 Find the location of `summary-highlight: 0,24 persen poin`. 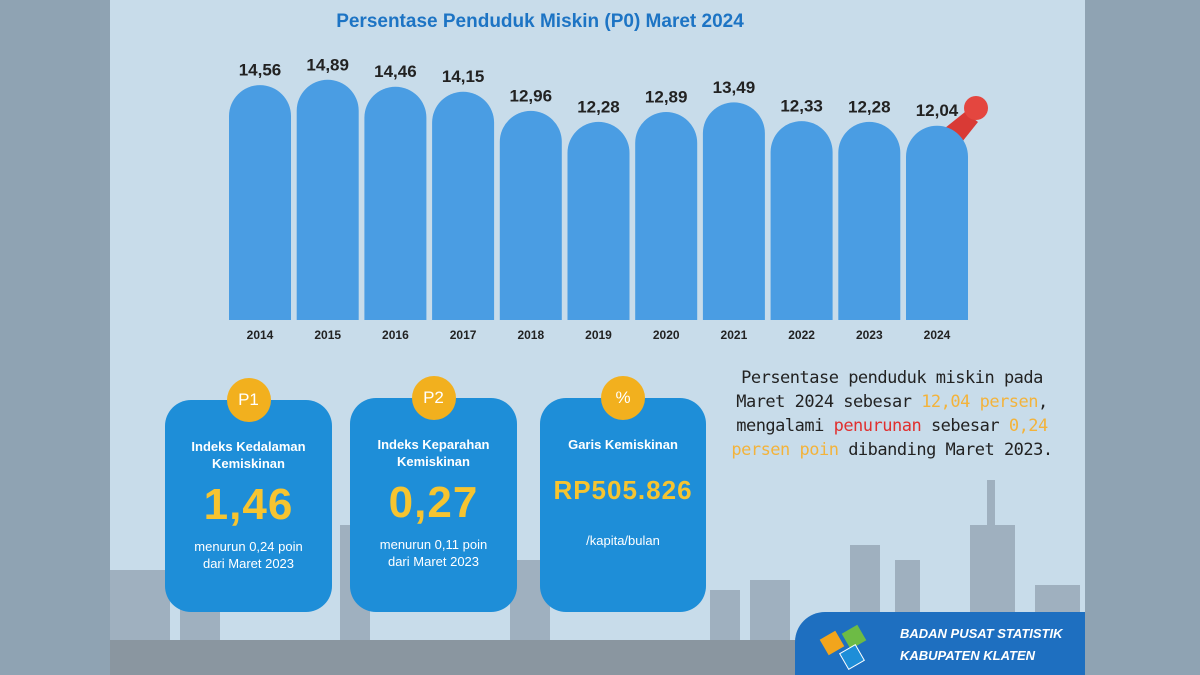

summary-highlight: 0,24 persen poin is located at coordinates (889, 438).